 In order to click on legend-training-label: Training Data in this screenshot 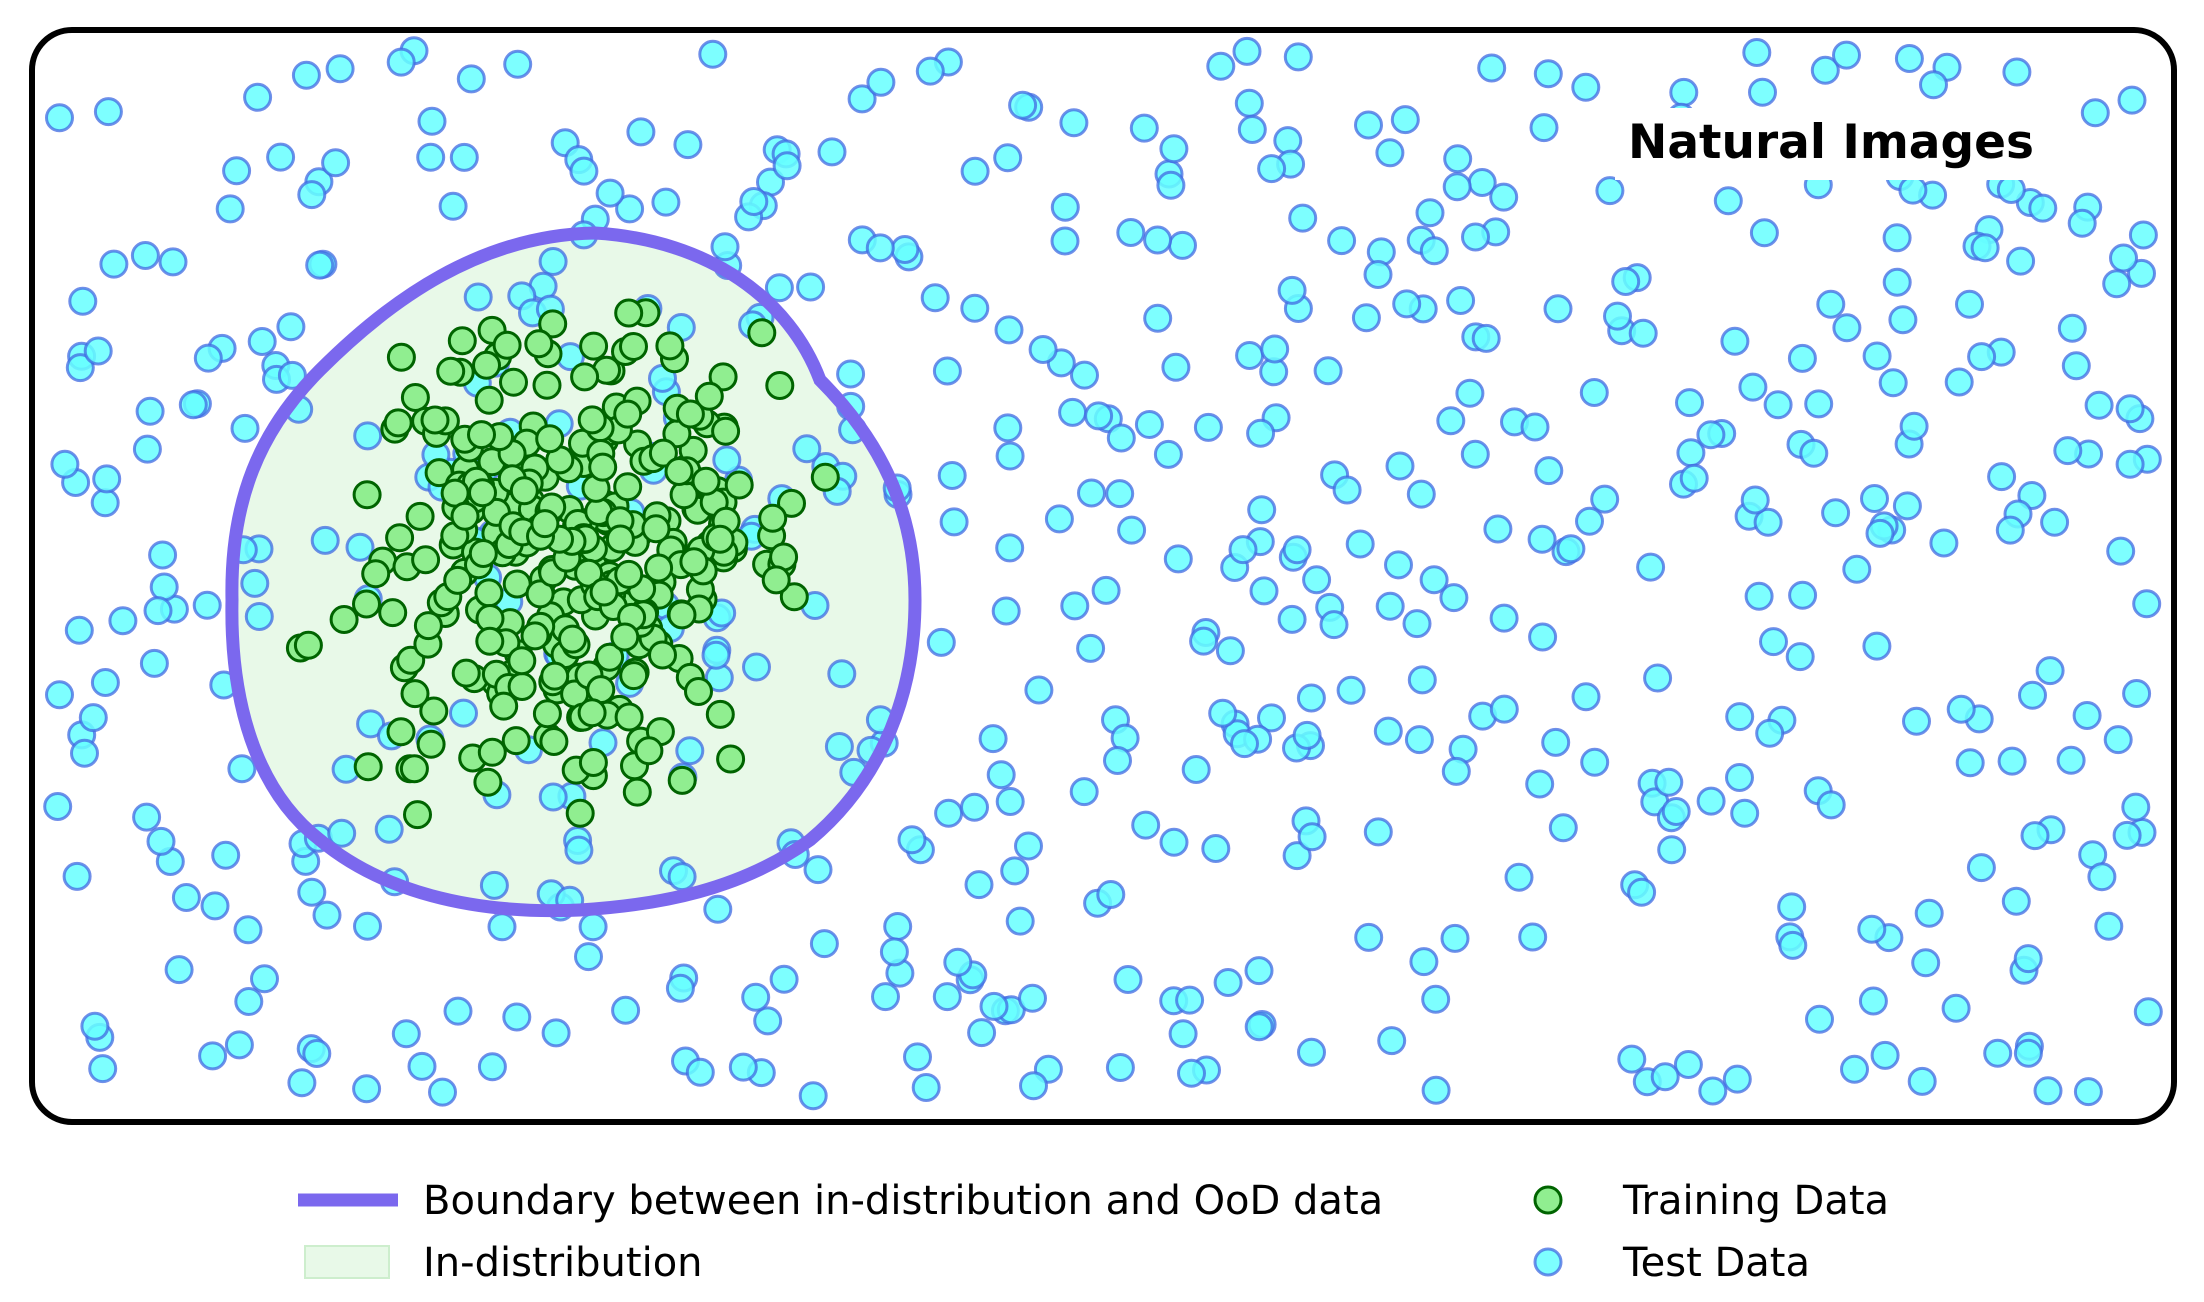, I will do `click(1755, 1201)`.